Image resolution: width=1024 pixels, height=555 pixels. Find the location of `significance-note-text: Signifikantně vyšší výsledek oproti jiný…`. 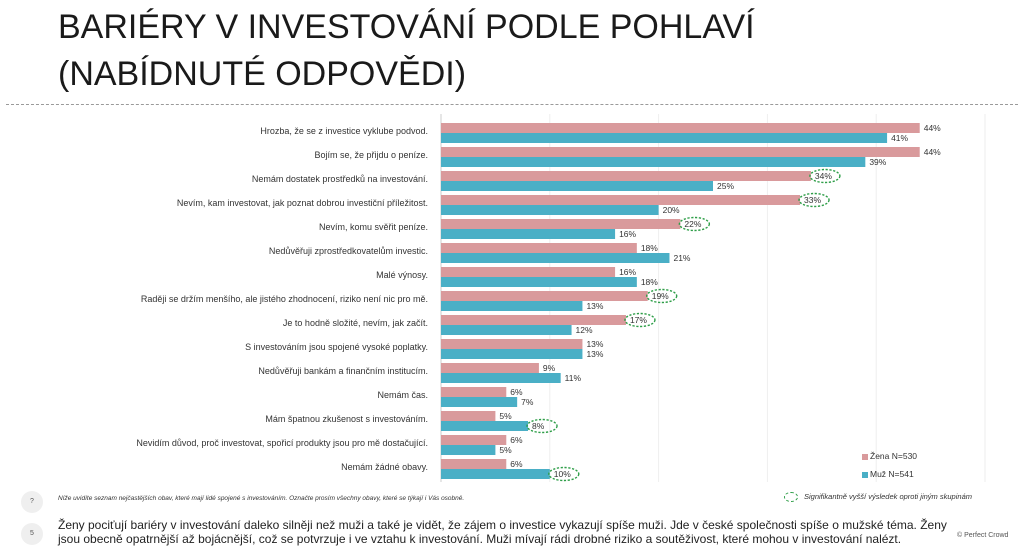

significance-note-text: Signifikantně vyšší výsledek oproti jiný… is located at coordinates (888, 496).